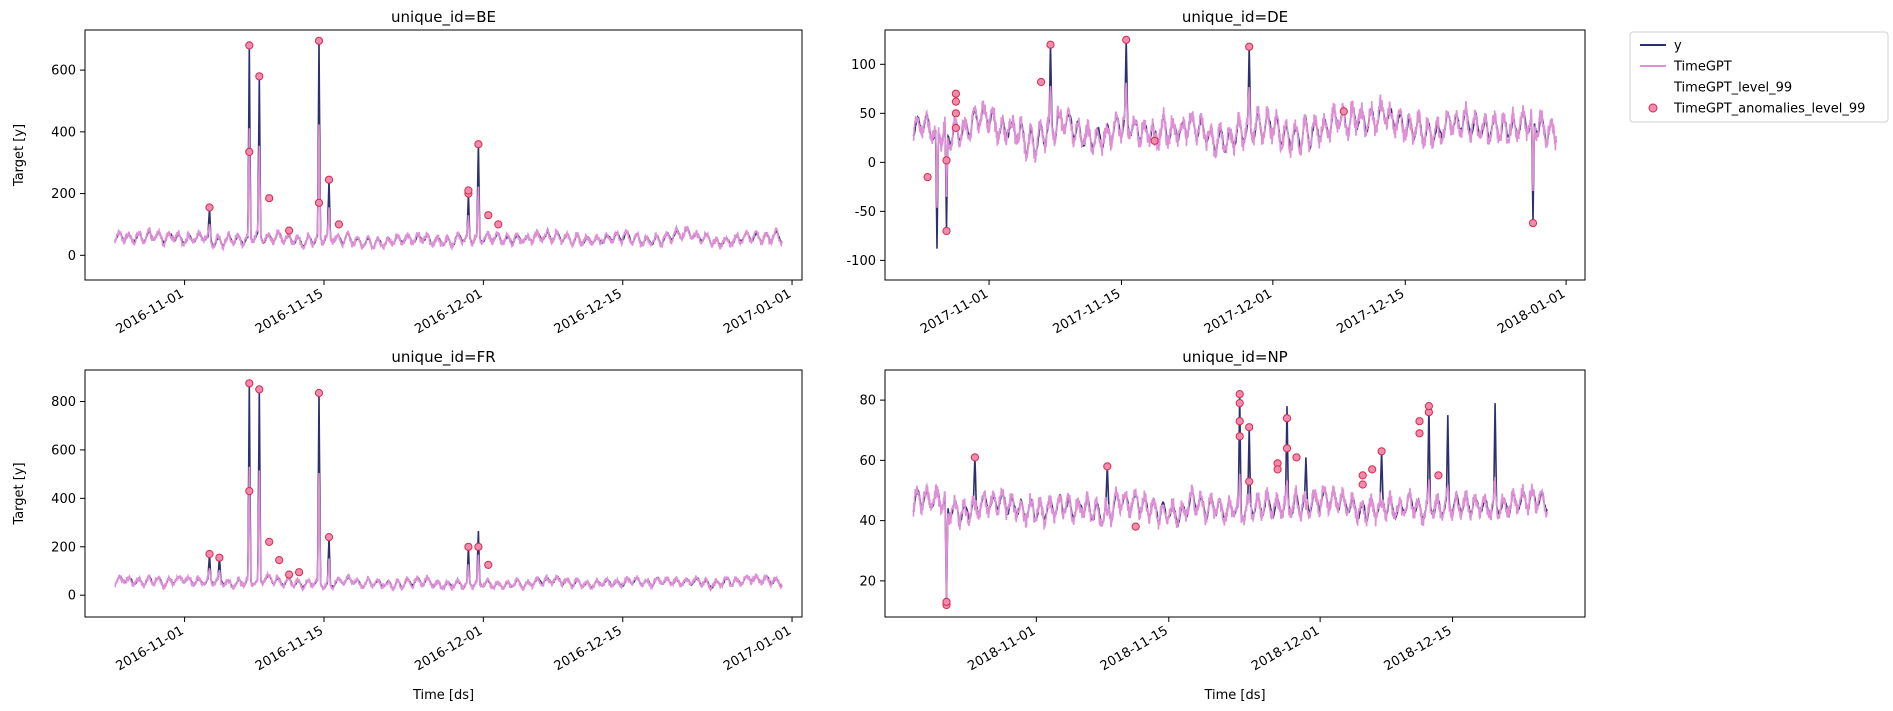  I want to click on y-tick-label: 60, so click(867, 461).